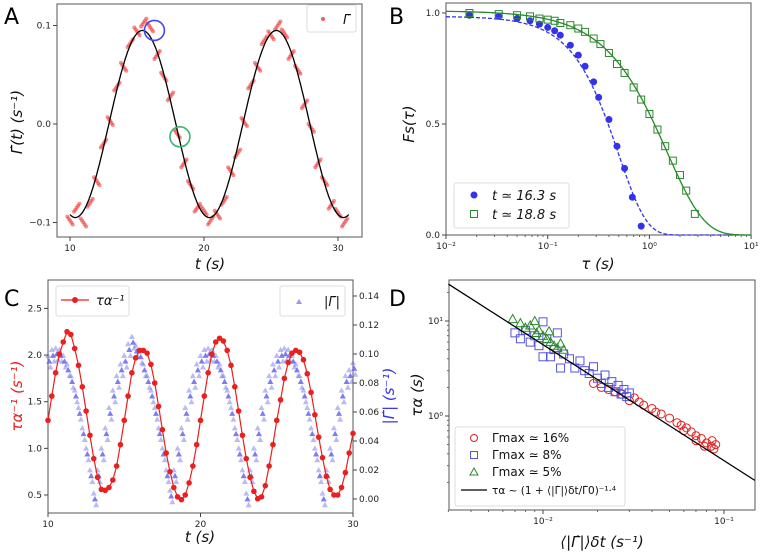 This screenshot has height=554, width=762. What do you see at coordinates (554, 491) in the screenshot?
I see `legend-label: τα ~ (1 + ⟨|Γ̇|⟩δt/Γ̇0)⁻¹·⁴` at bounding box center [554, 491].